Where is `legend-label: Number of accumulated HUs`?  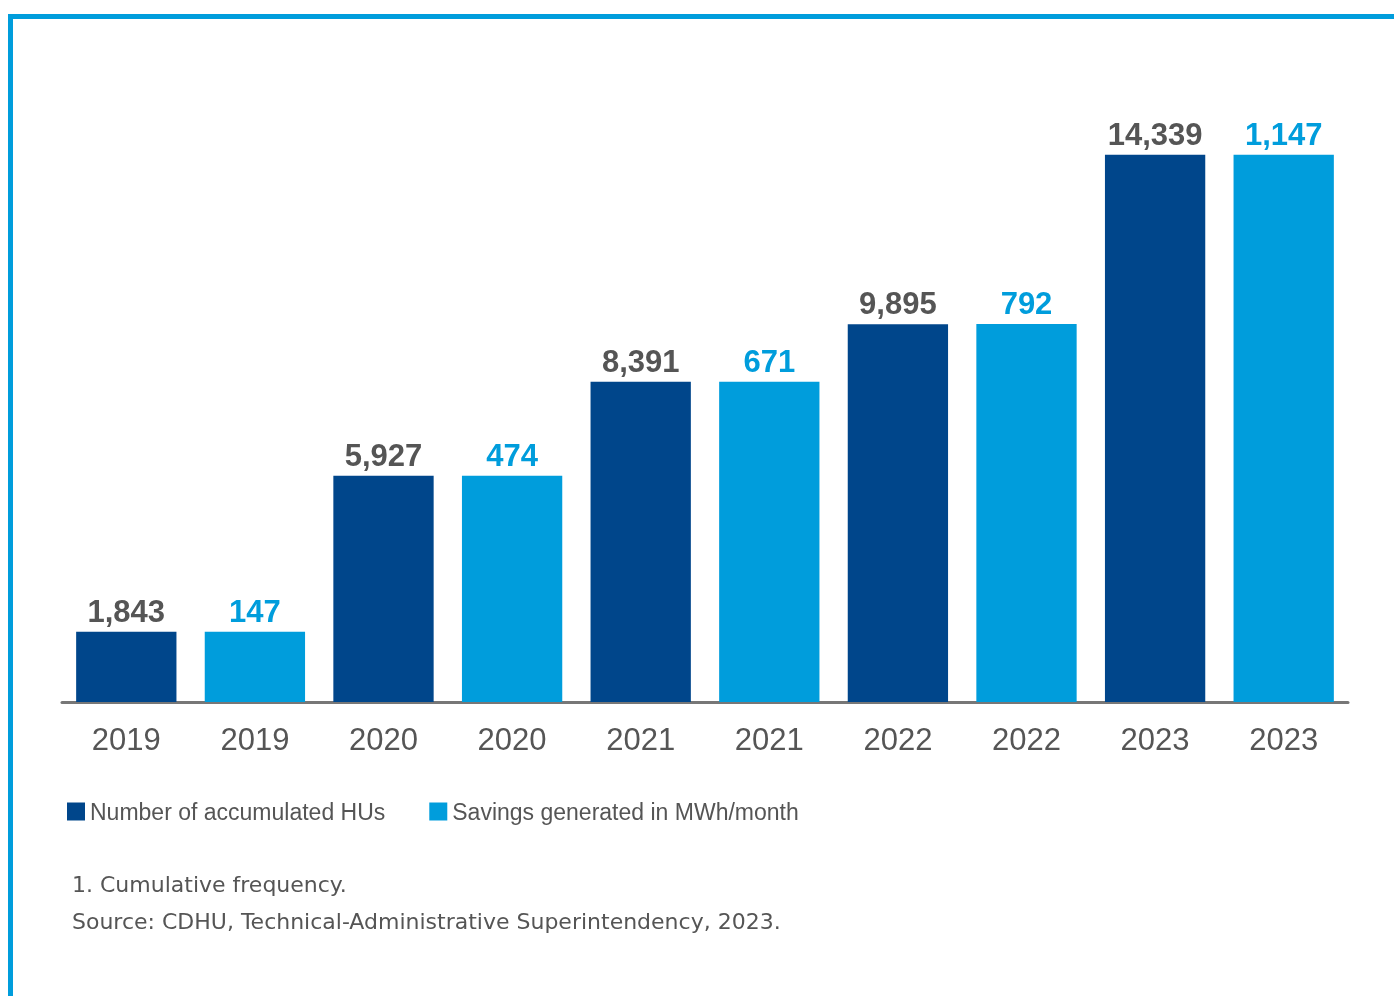
legend-label: Number of accumulated HUs is located at coordinates (238, 811).